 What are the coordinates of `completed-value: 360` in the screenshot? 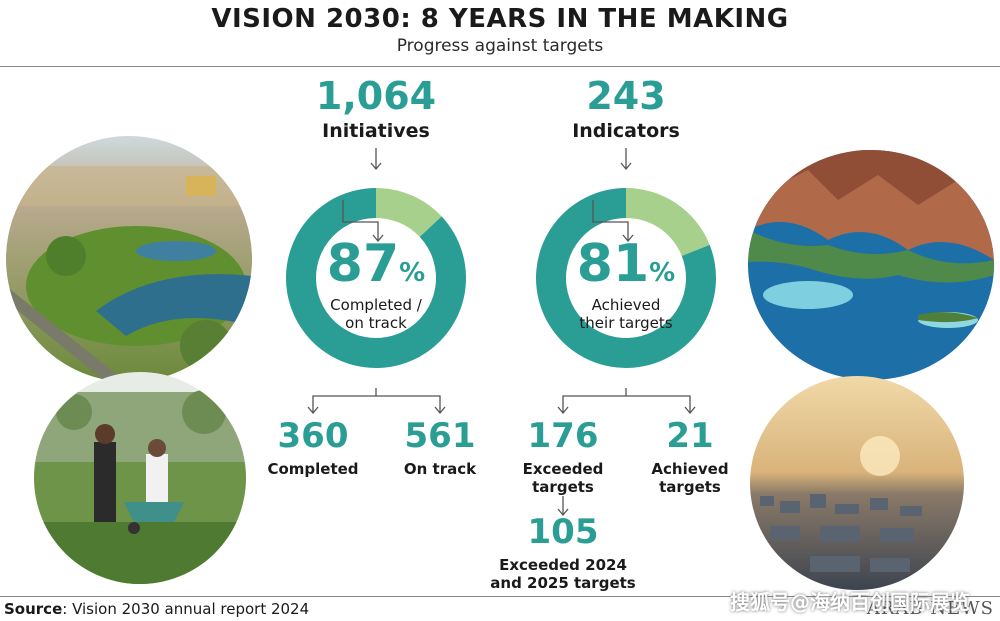 It's located at (313, 436).